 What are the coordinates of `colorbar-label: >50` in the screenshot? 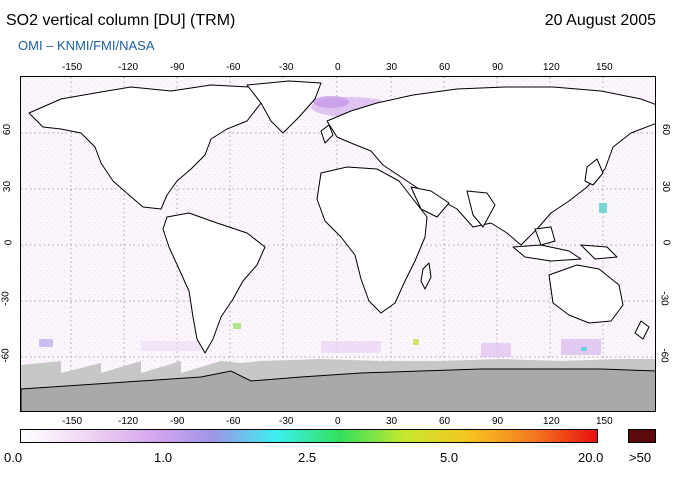 It's located at (640, 457).